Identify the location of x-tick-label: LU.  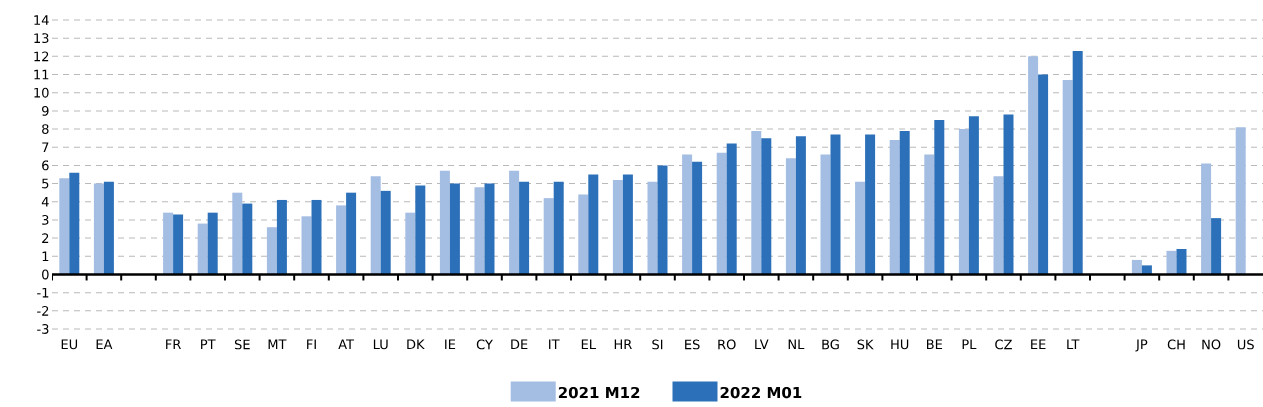
(380, 344).